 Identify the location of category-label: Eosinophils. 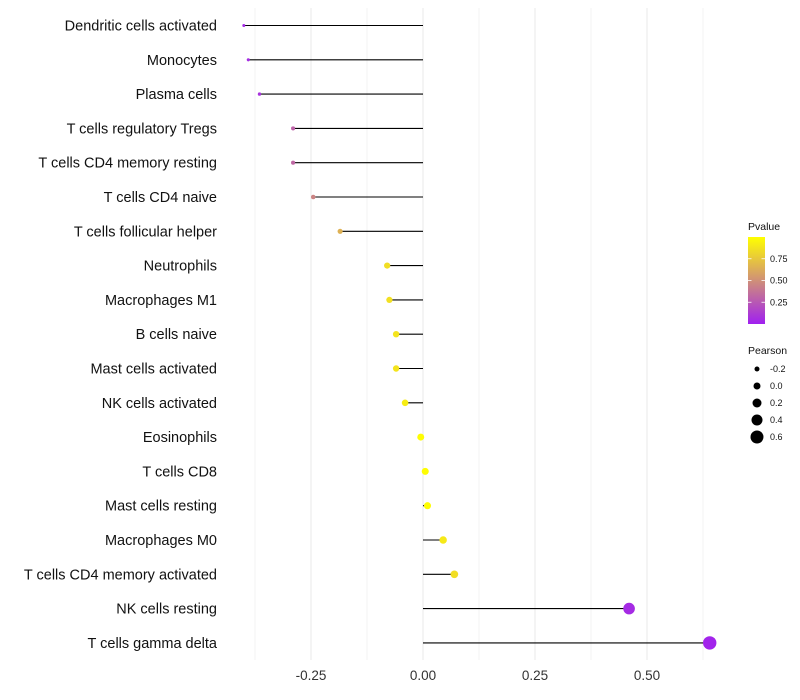
(180, 438).